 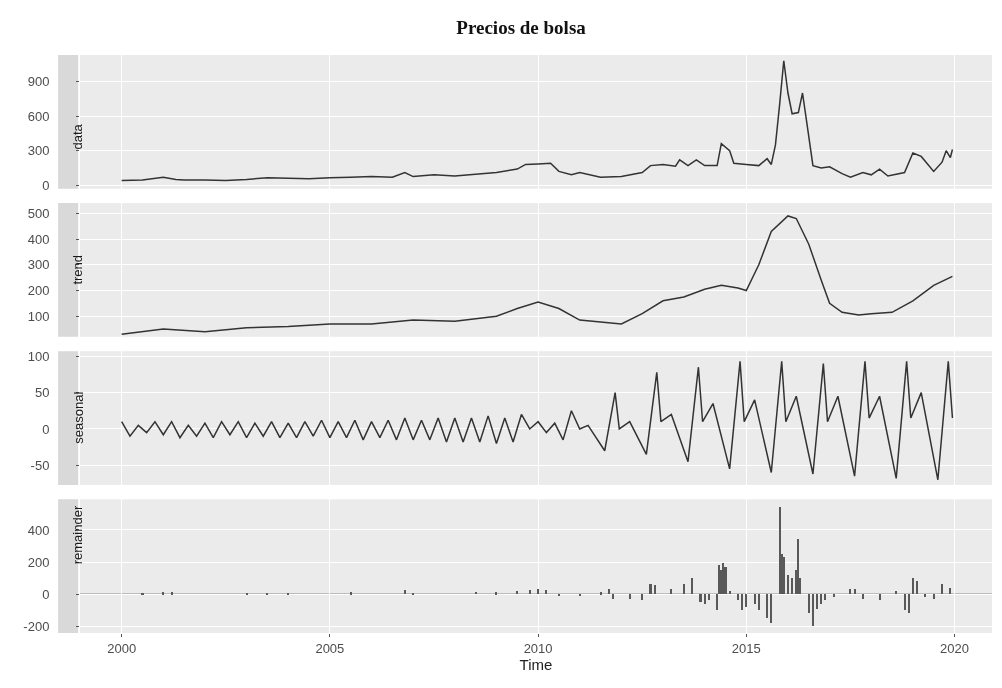 What do you see at coordinates (38, 82) in the screenshot?
I see `y-tick-label: 900` at bounding box center [38, 82].